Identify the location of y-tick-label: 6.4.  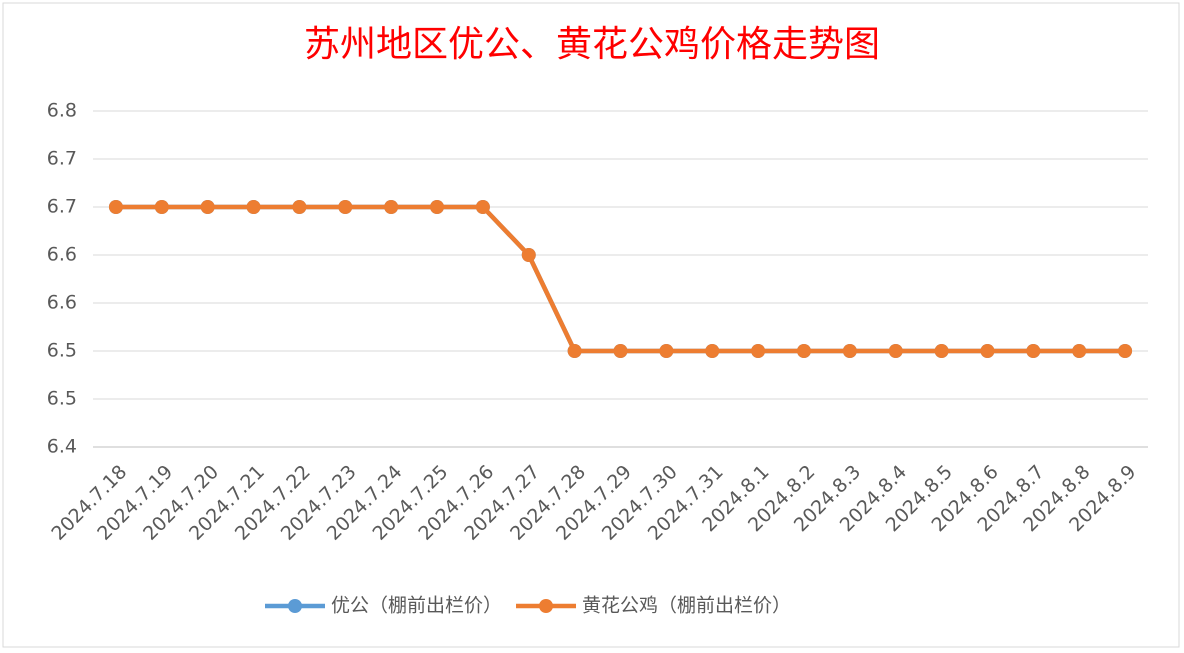
(62, 447).